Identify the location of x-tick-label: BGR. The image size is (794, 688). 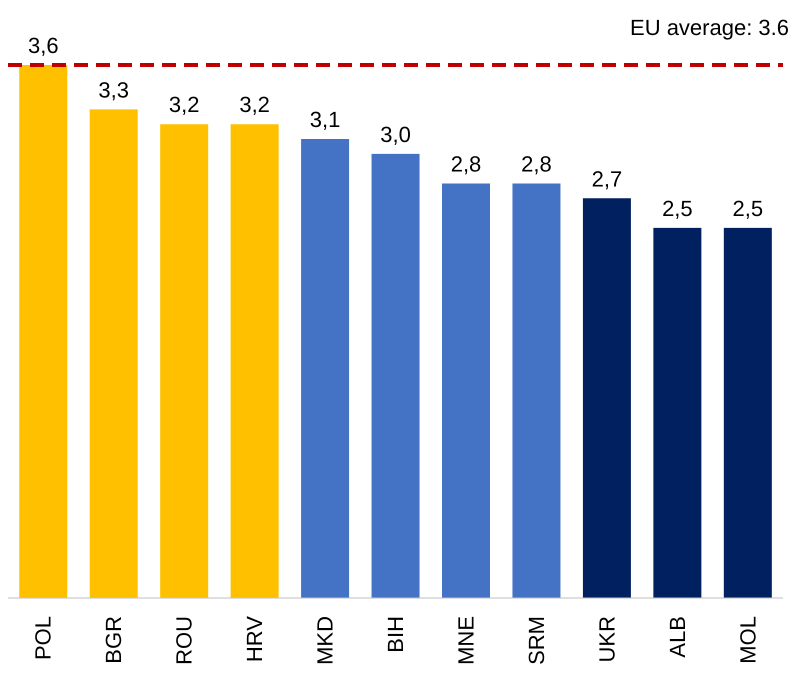
(113, 640).